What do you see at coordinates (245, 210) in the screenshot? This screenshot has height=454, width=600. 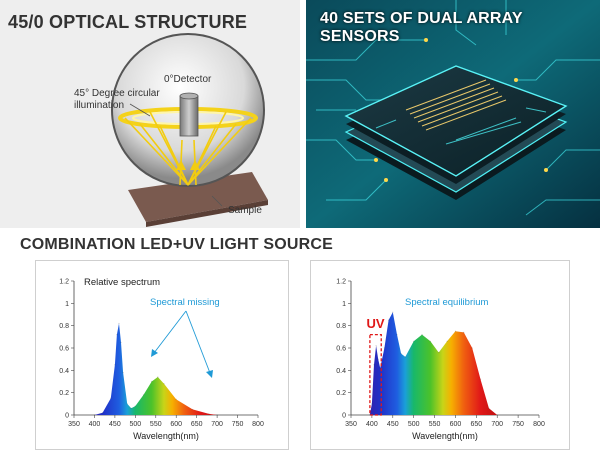 I see `sample-label: Sample` at bounding box center [245, 210].